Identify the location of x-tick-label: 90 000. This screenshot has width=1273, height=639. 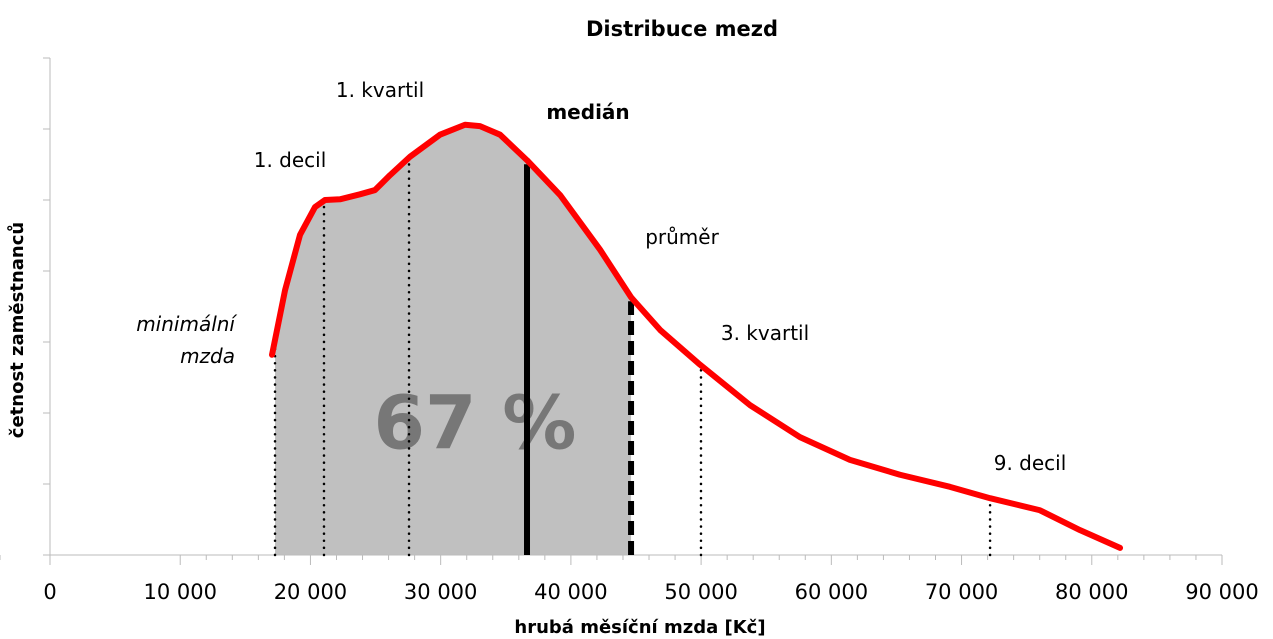
(1221, 592).